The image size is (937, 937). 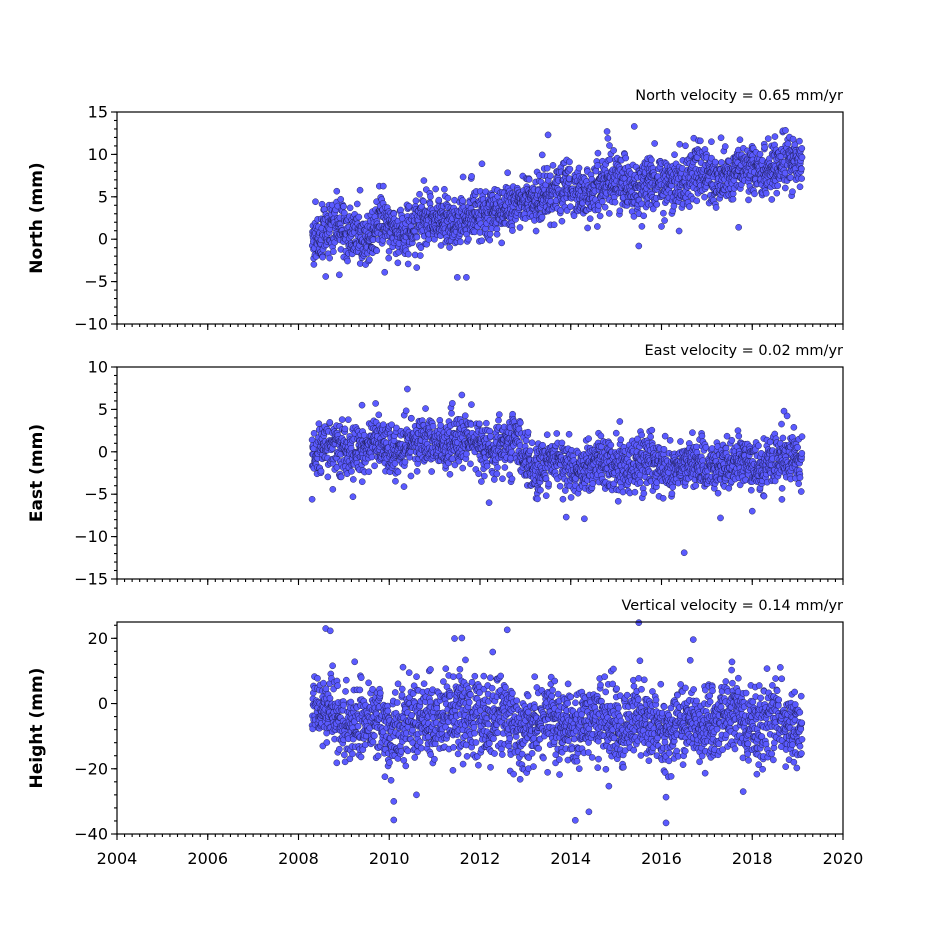 I want to click on east-velocity-annotation: East velocity = 0.02 mm/yr, so click(x=743, y=351).